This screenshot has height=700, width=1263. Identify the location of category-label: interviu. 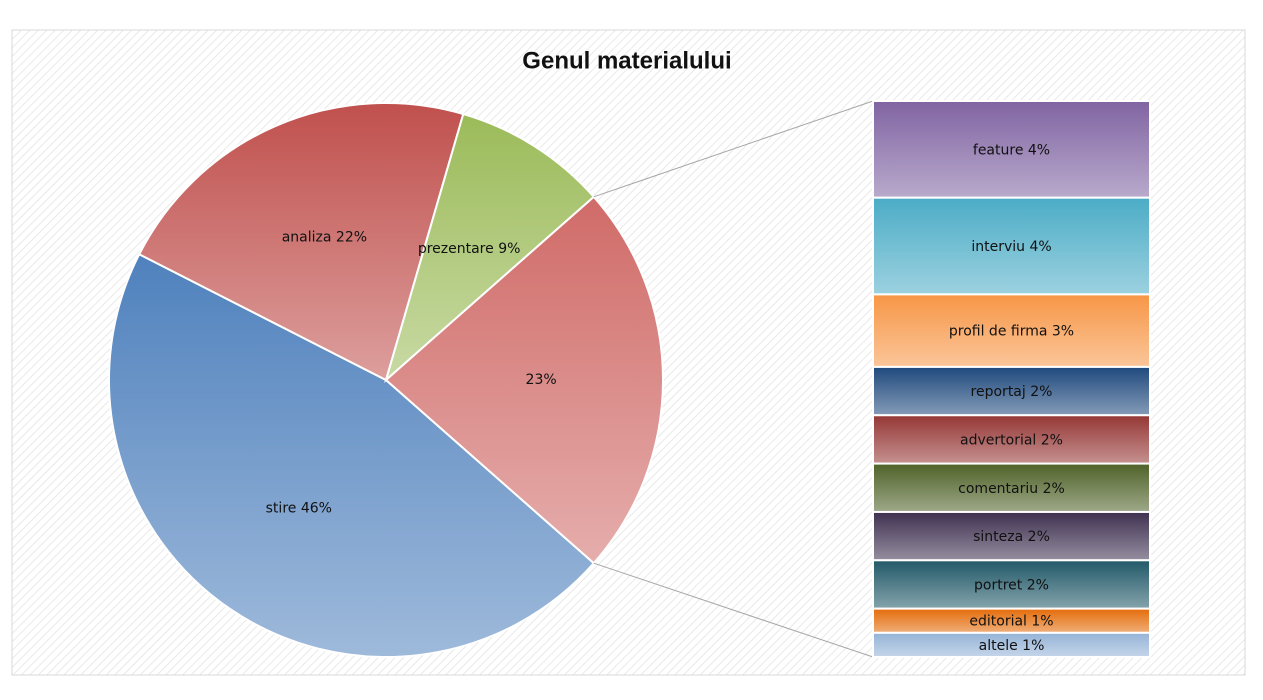
(998, 247).